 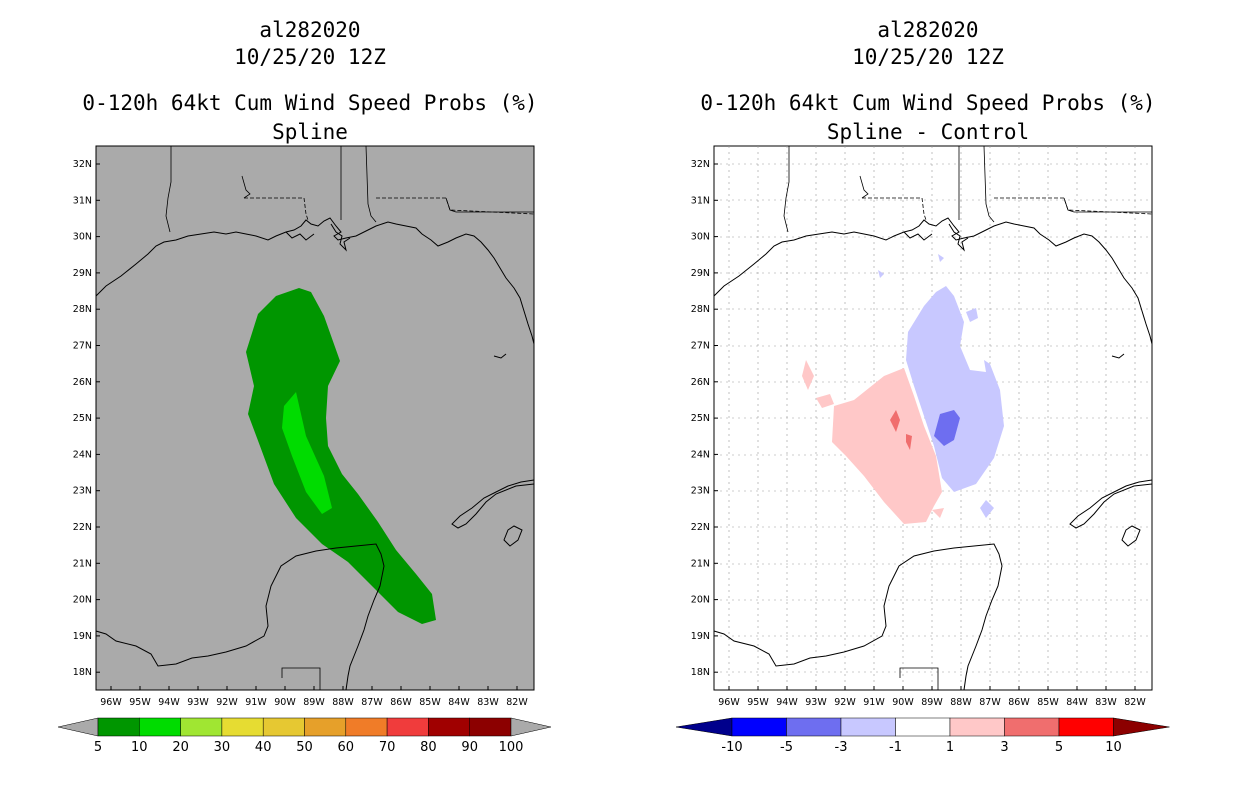 What do you see at coordinates (140, 702) in the screenshot?
I see `left-lon-label: 95W` at bounding box center [140, 702].